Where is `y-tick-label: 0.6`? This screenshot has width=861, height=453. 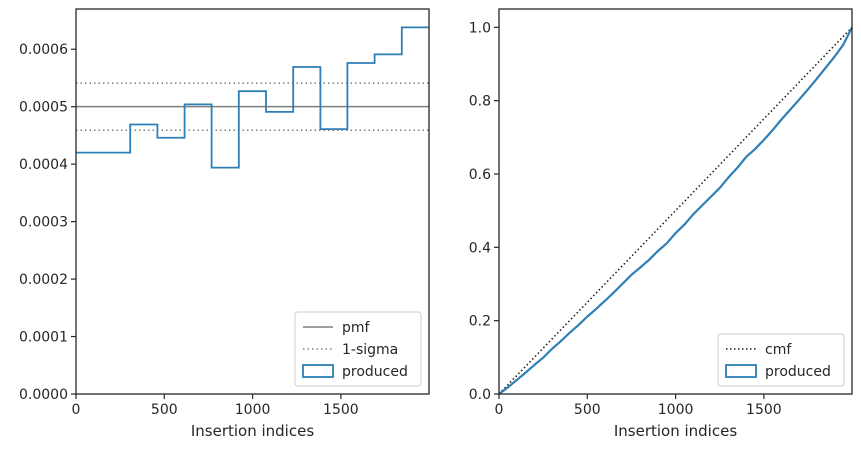 y-tick-label: 0.6 is located at coordinates (480, 175).